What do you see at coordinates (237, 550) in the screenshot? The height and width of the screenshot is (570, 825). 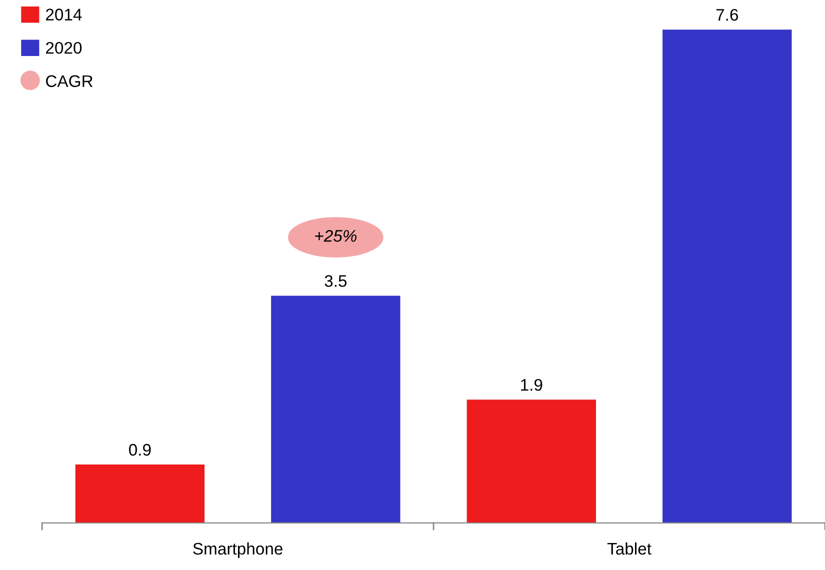 I see `x-tick-label: Smartphone` at bounding box center [237, 550].